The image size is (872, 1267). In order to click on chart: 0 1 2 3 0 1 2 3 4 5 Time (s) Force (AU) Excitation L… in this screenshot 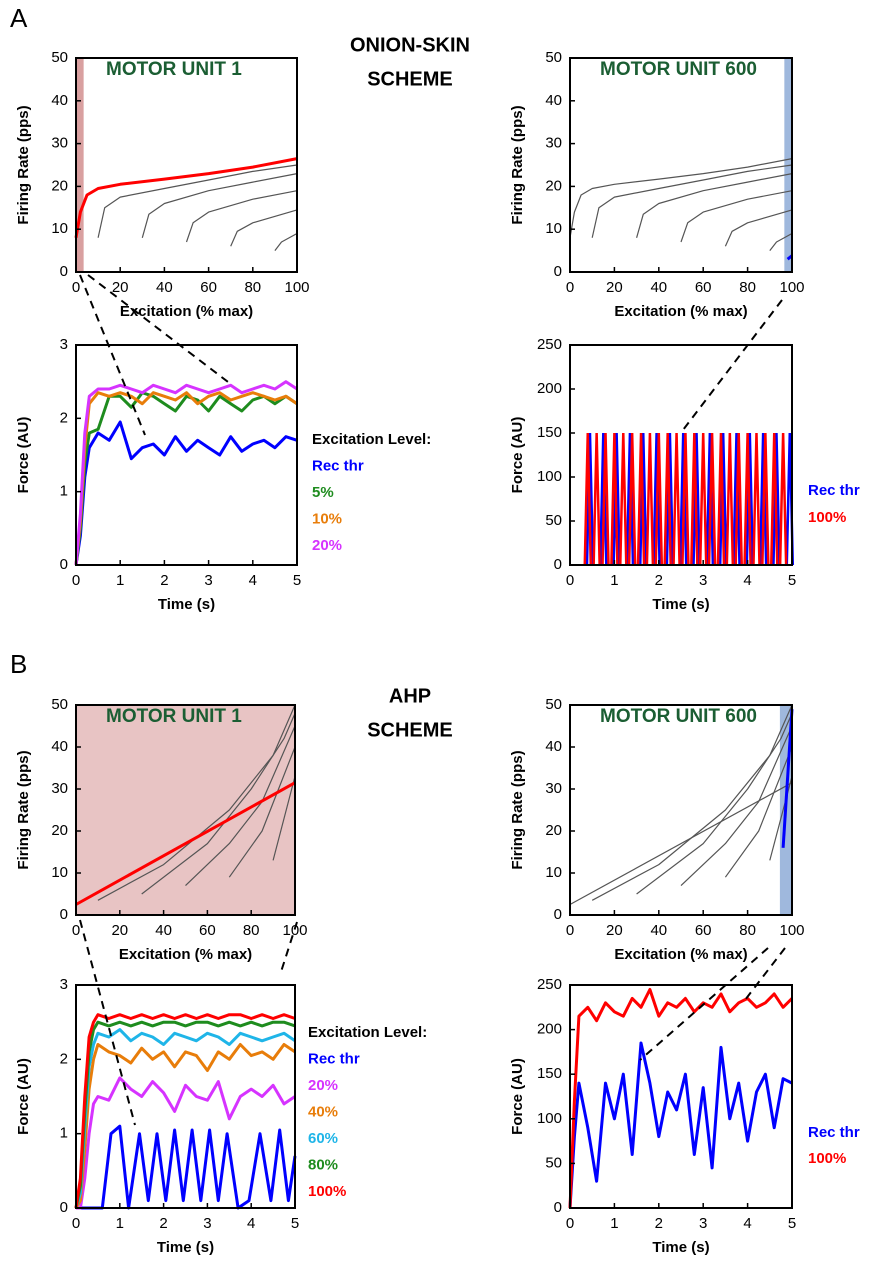, I will do `click(223, 474)`.